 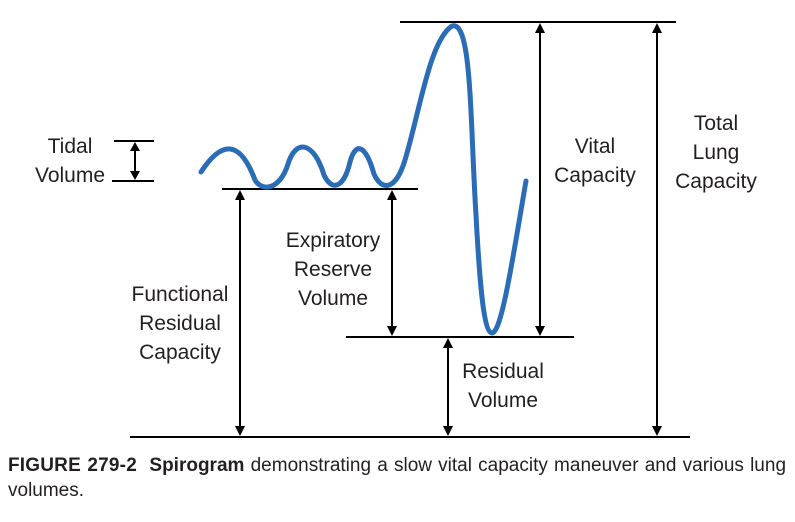 I want to click on frc-label-line3: Capacity, so click(x=180, y=352).